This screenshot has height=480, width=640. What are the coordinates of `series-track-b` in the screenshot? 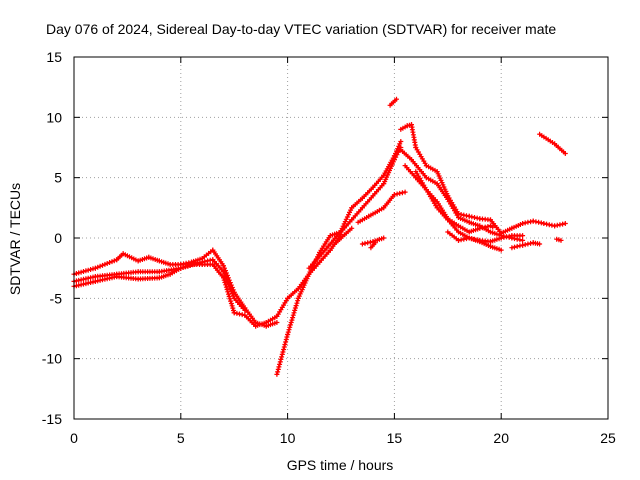 It's located at (207, 280).